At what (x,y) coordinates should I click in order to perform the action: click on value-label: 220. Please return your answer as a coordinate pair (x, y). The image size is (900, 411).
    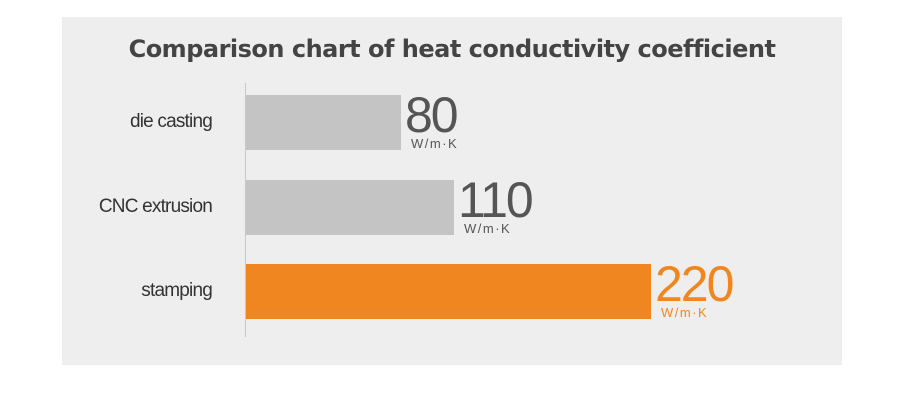
    Looking at the image, I should click on (694, 284).